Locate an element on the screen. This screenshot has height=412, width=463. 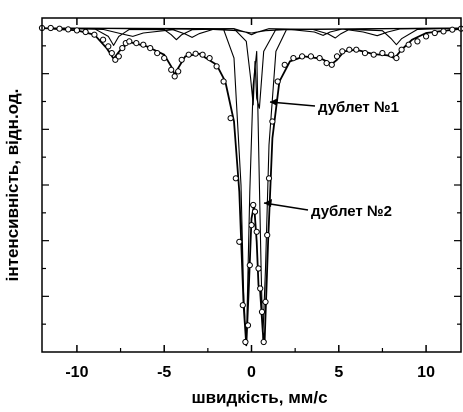
x-tick-label: -10 is located at coordinates (76, 372).